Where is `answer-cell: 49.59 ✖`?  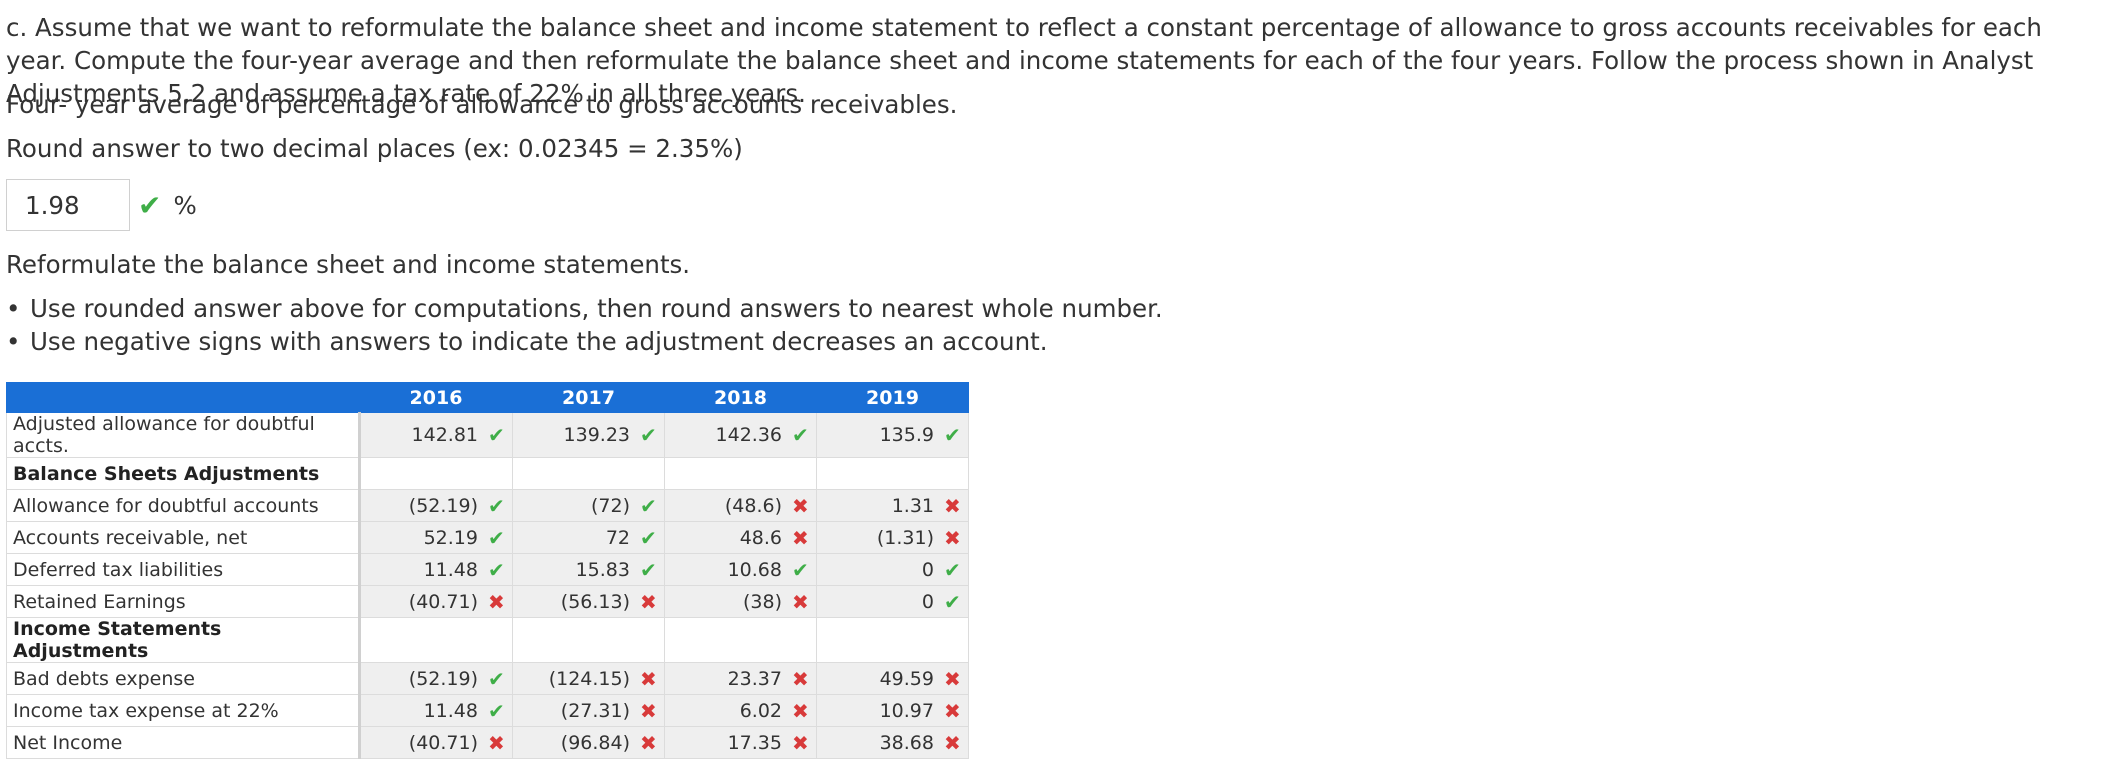
answer-cell: 49.59 ✖ is located at coordinates (892, 678).